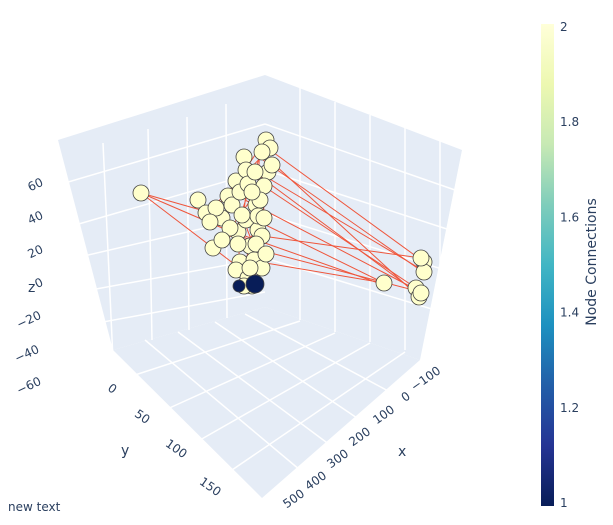  What do you see at coordinates (592, 262) in the screenshot?
I see `colorbar-title: Node Connections` at bounding box center [592, 262].